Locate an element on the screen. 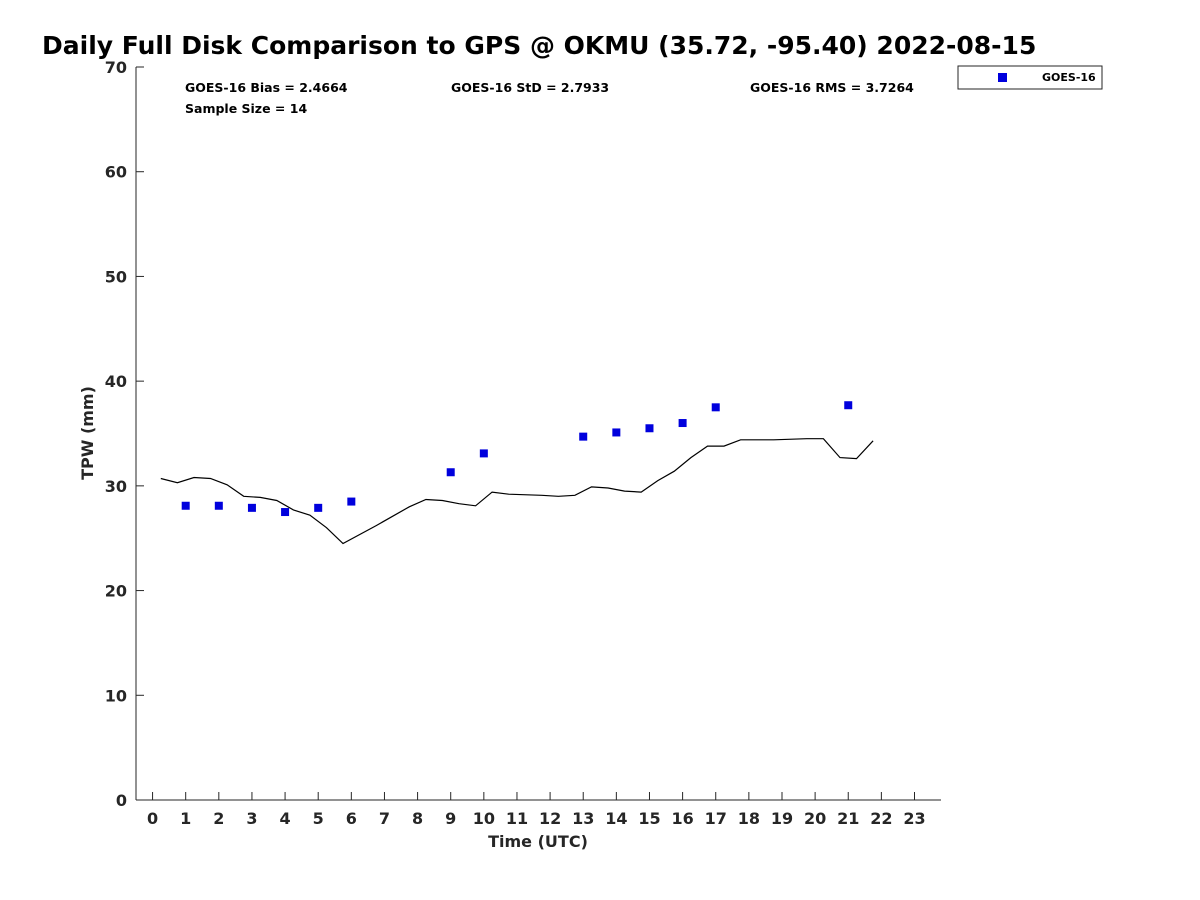 The width and height of the screenshot is (1200, 900). legend: GOES-16 is located at coordinates (1030, 77).